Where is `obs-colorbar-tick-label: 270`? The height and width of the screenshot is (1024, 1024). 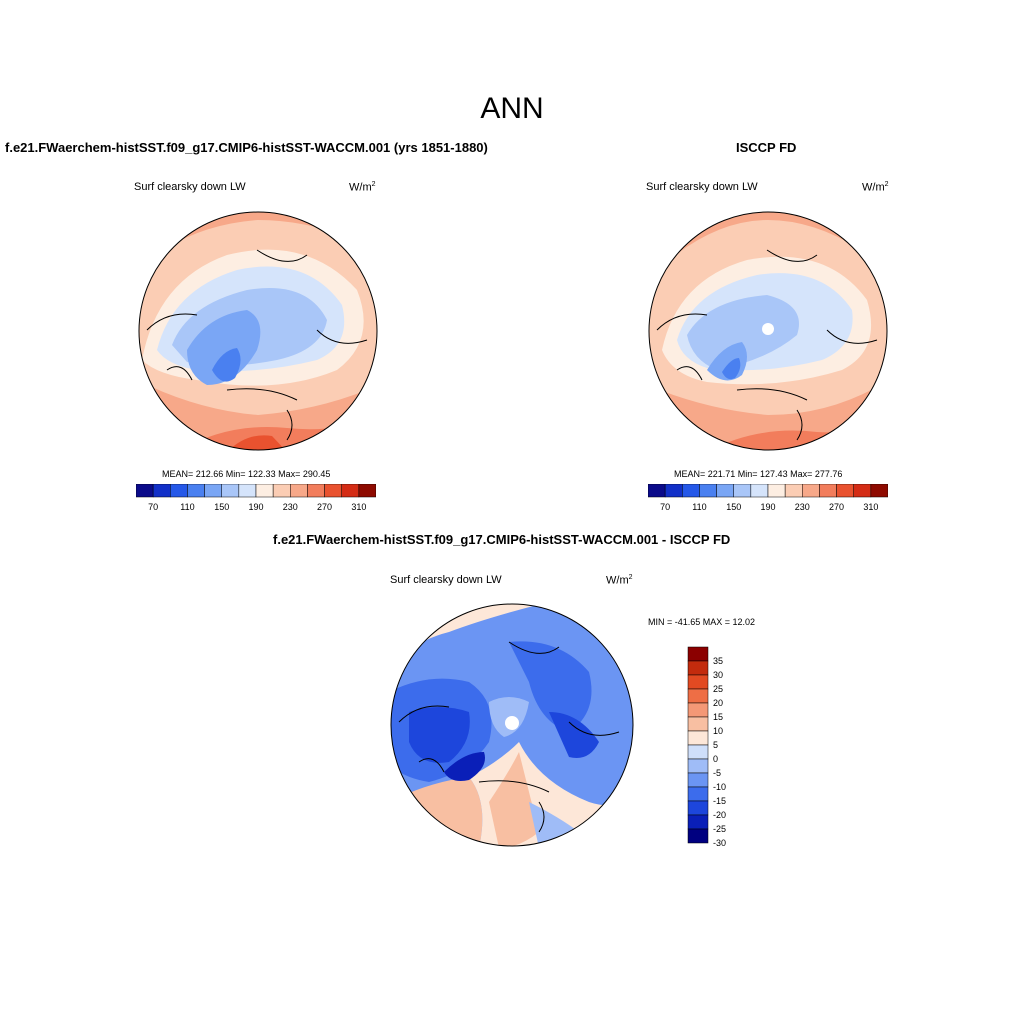 obs-colorbar-tick-label: 270 is located at coordinates (836, 507).